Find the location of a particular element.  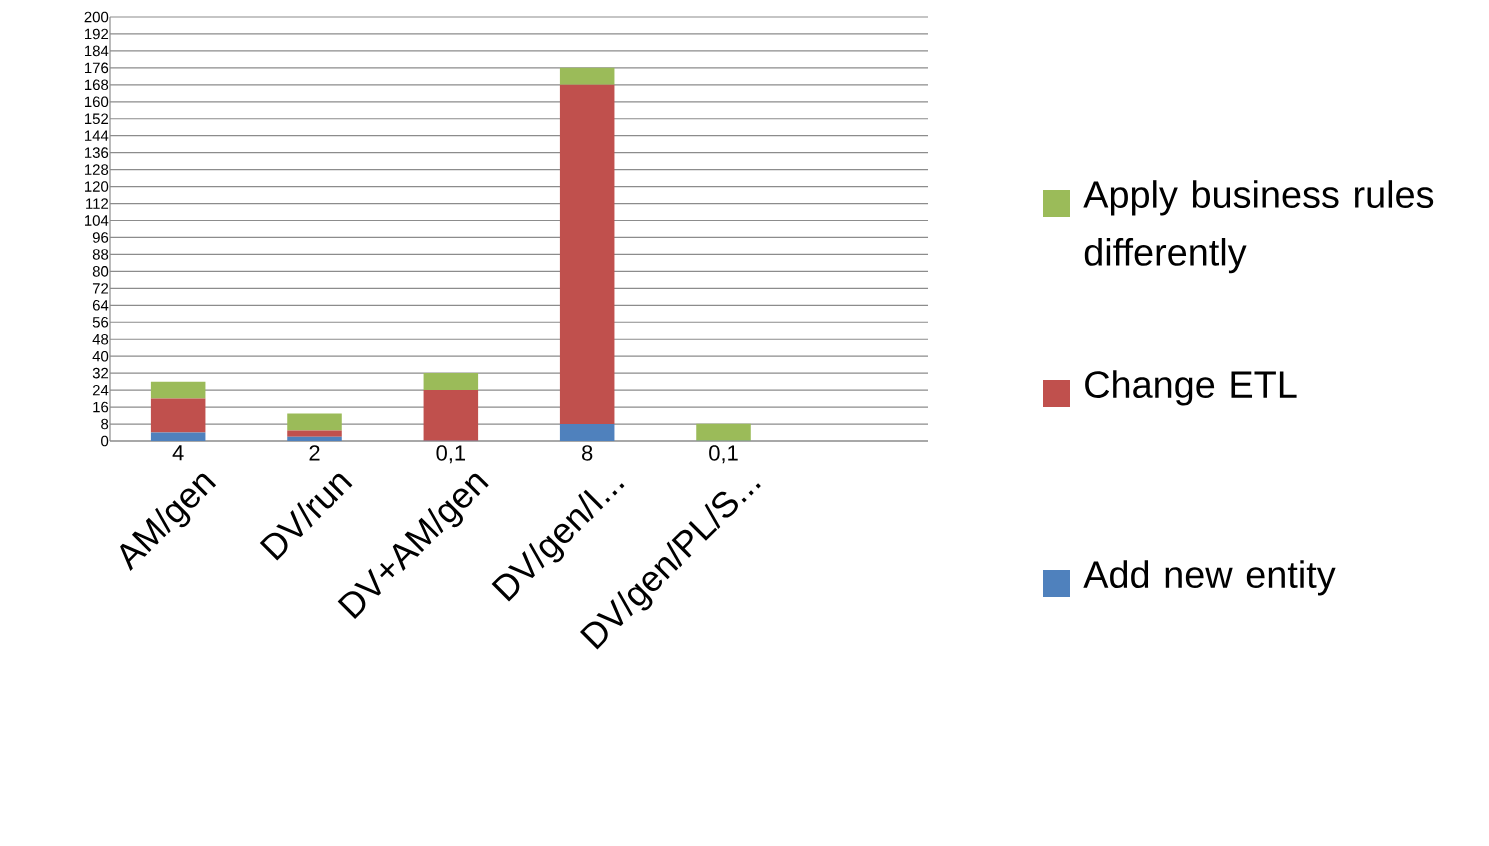

y-tick-label: 8 is located at coordinates (105, 424).